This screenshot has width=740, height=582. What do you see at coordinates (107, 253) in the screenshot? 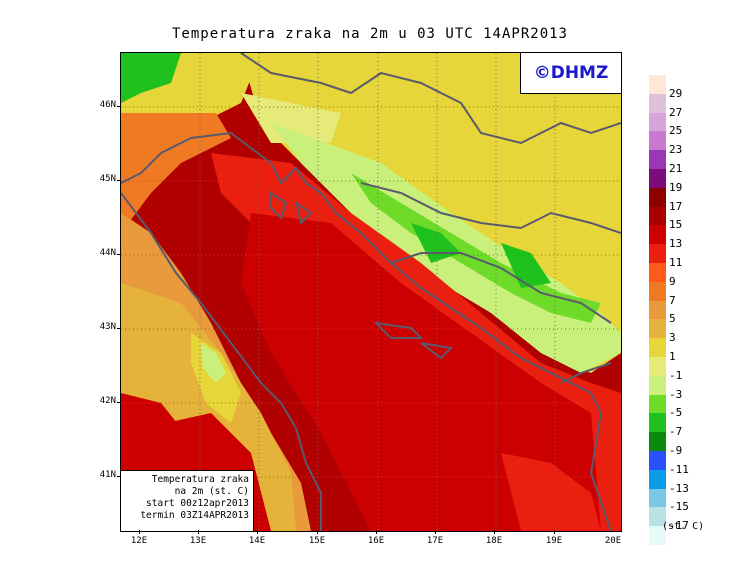
I see `lat-label: 44N` at bounding box center [107, 253].